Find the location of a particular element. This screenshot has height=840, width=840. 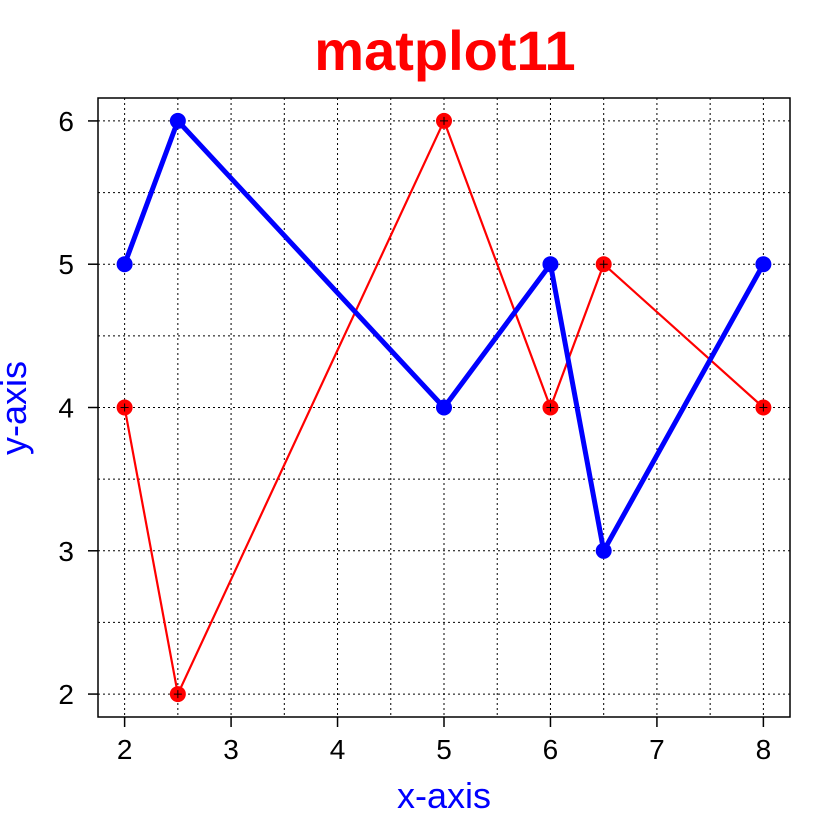

y-tick-label: 2 is located at coordinates (66, 694).